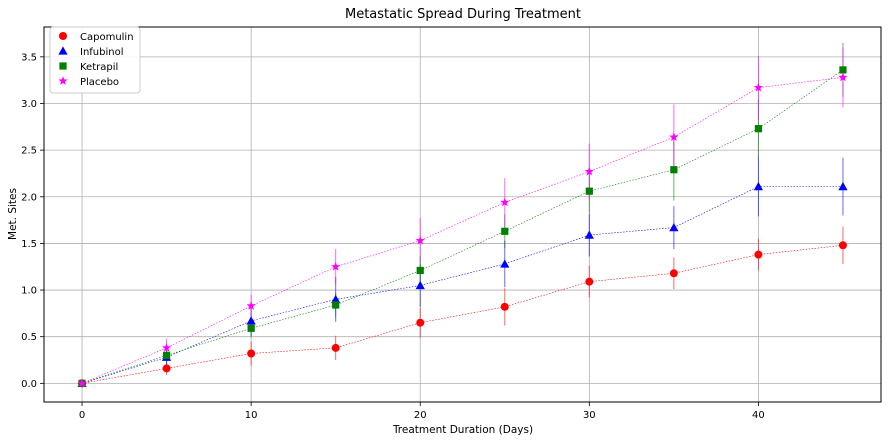  Describe the element at coordinates (462, 430) in the screenshot. I see `x-axis-label: Treatment Duration (Days)` at that location.